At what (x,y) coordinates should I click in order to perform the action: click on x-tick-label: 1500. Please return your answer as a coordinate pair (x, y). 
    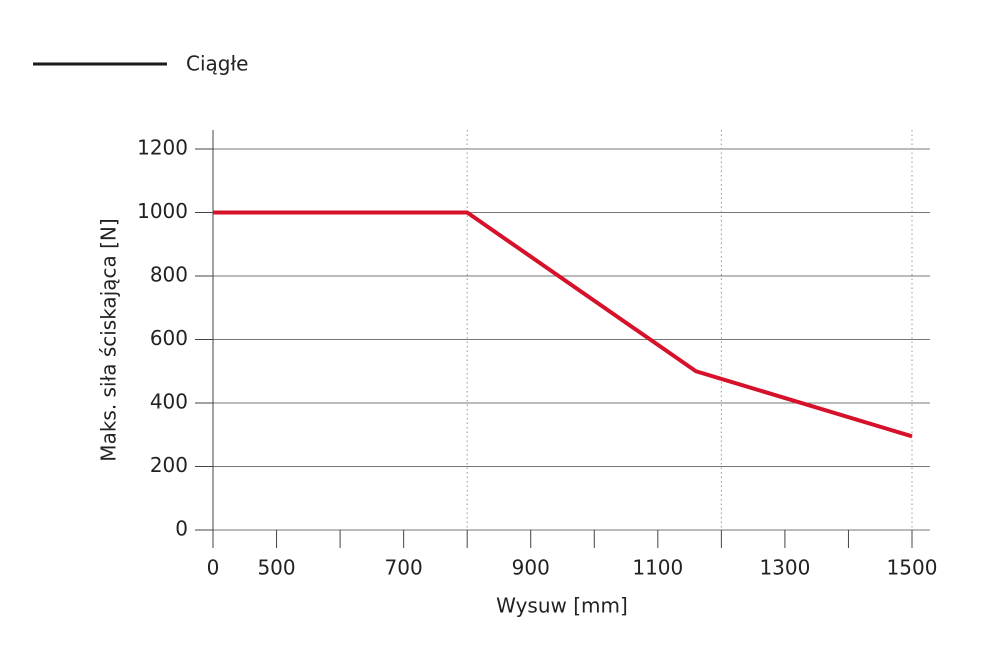
    Looking at the image, I should click on (912, 568).